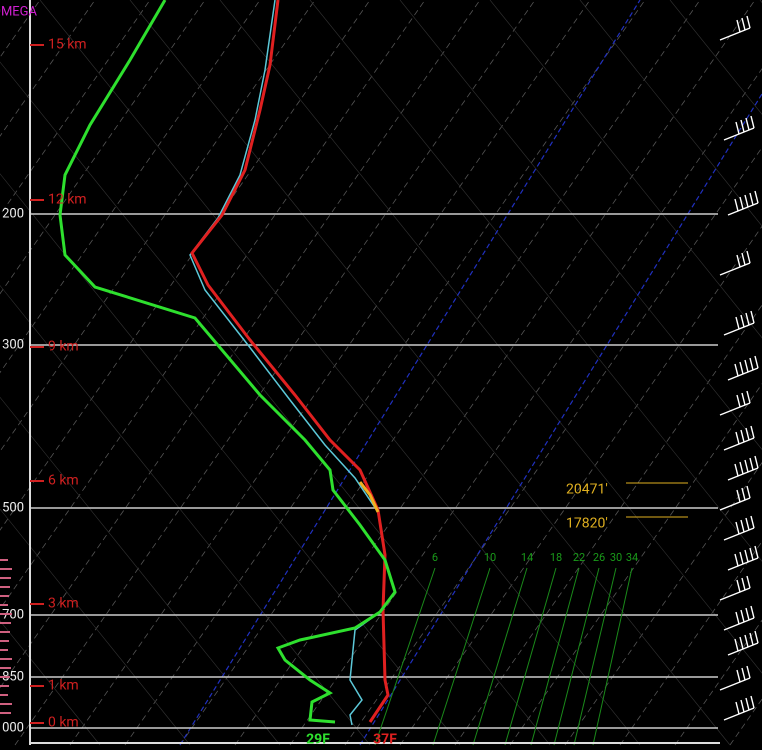  What do you see at coordinates (63, 481) in the screenshot?
I see `height-label: 6 km` at bounding box center [63, 481].